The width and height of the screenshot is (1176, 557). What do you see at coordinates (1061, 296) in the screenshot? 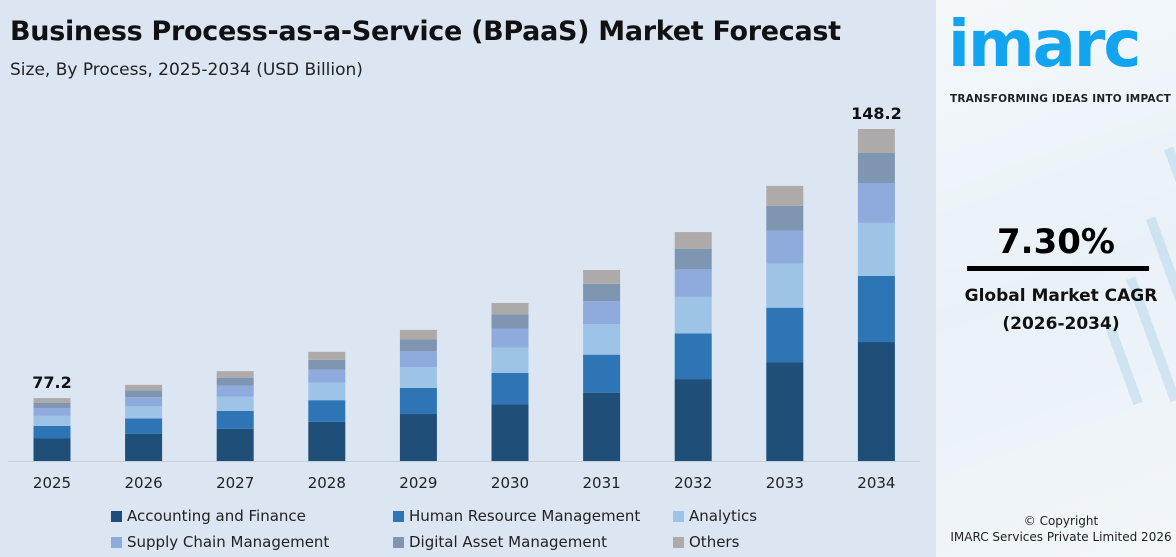
I see `cagr-label: Global Market CAGR` at bounding box center [1061, 296].